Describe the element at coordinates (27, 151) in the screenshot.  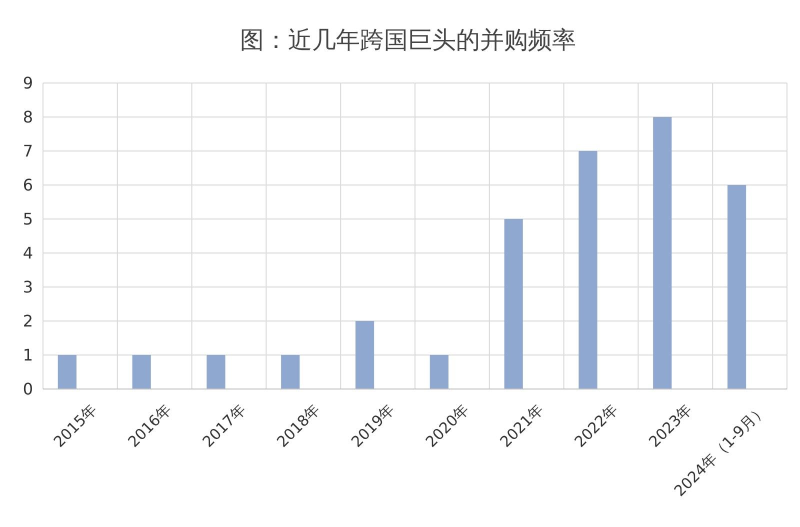
I see `y-tick-label: 7` at that location.